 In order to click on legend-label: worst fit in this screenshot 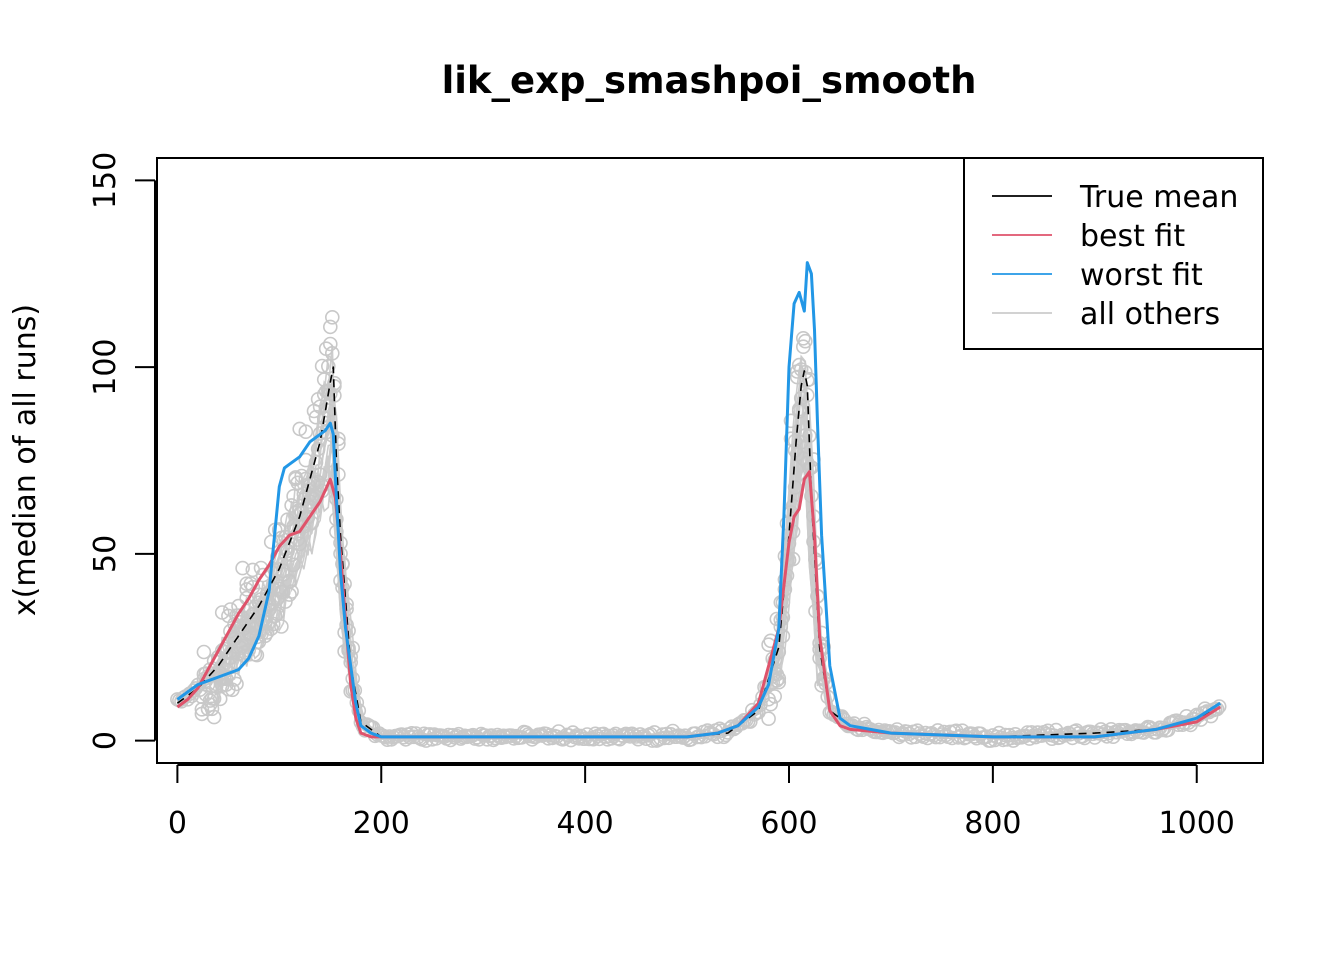, I will do `click(1141, 275)`.